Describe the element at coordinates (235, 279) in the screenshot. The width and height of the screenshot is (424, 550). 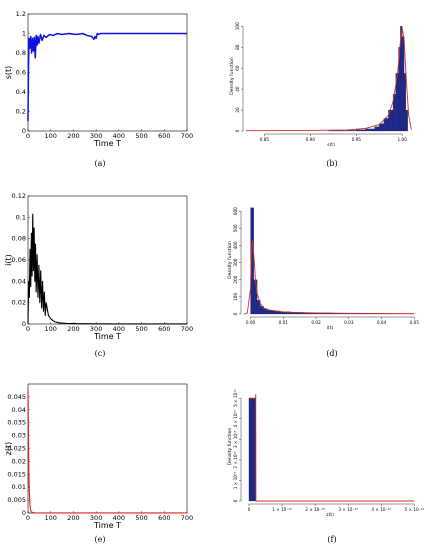
I see `y-tick-label: 200` at that location.